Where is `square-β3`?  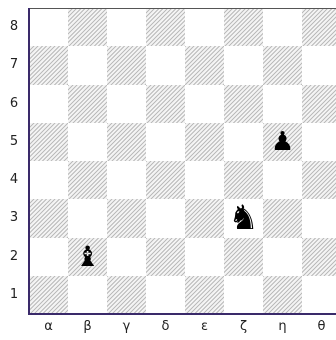 square-β3 is located at coordinates (87, 218).